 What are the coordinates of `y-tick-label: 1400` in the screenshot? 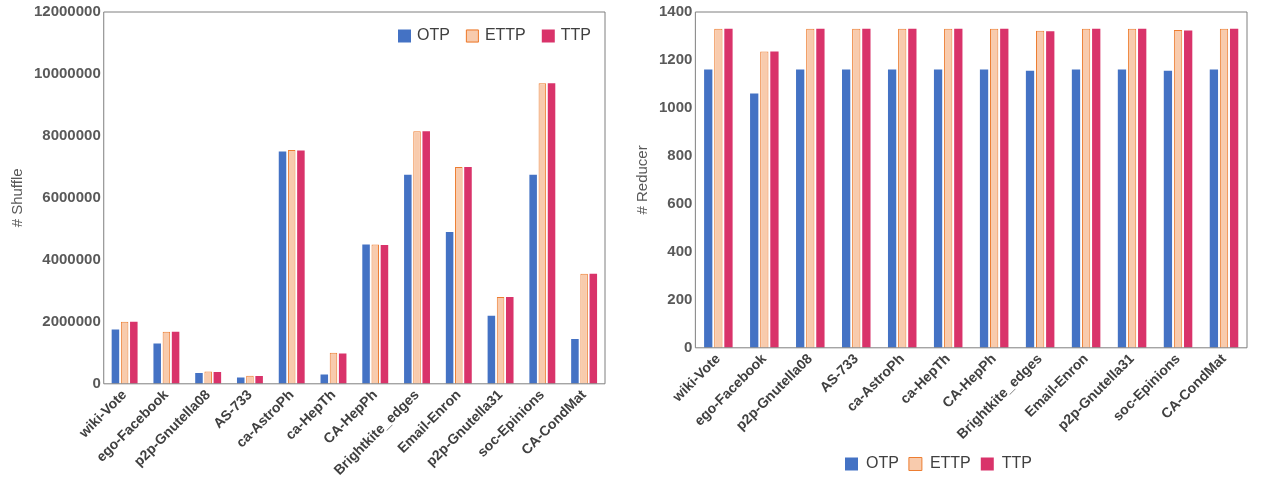 It's located at (675, 11).